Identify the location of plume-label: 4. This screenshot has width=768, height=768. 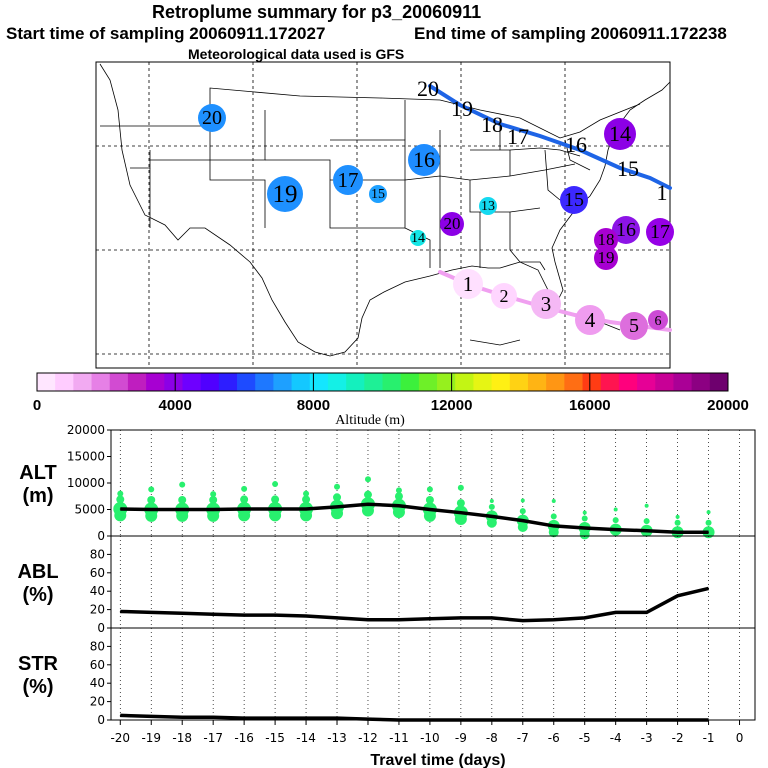
(590, 320).